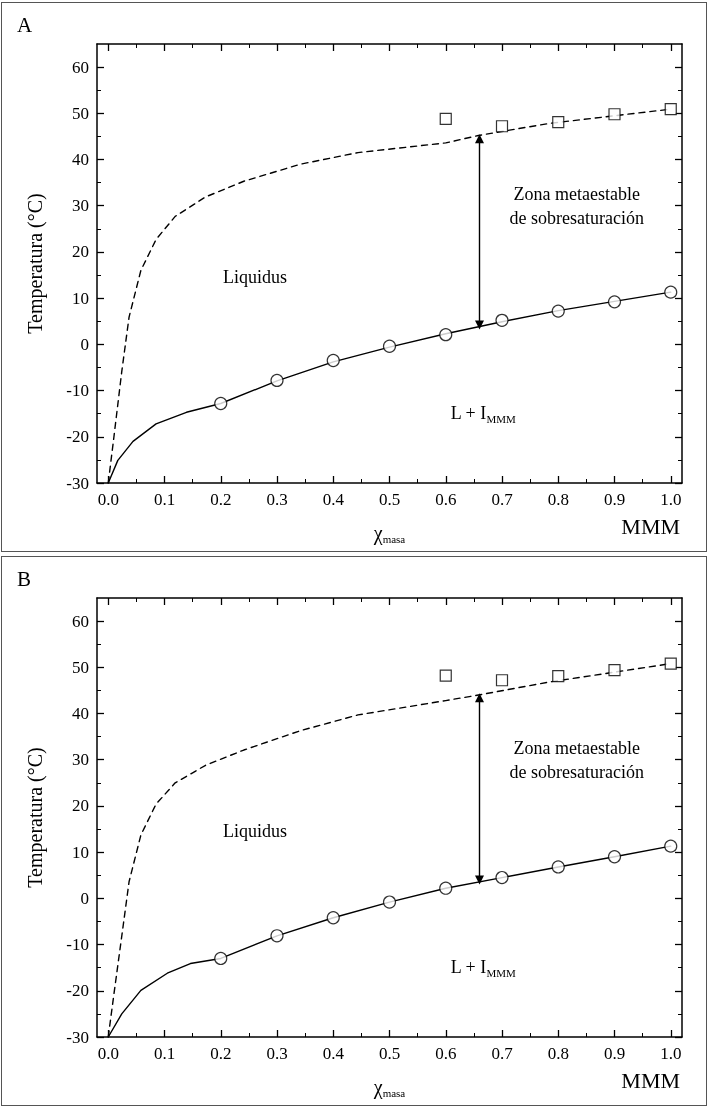 This screenshot has height=1108, width=710. Describe the element at coordinates (24, 578) in the screenshot. I see `chart-title: B` at that location.